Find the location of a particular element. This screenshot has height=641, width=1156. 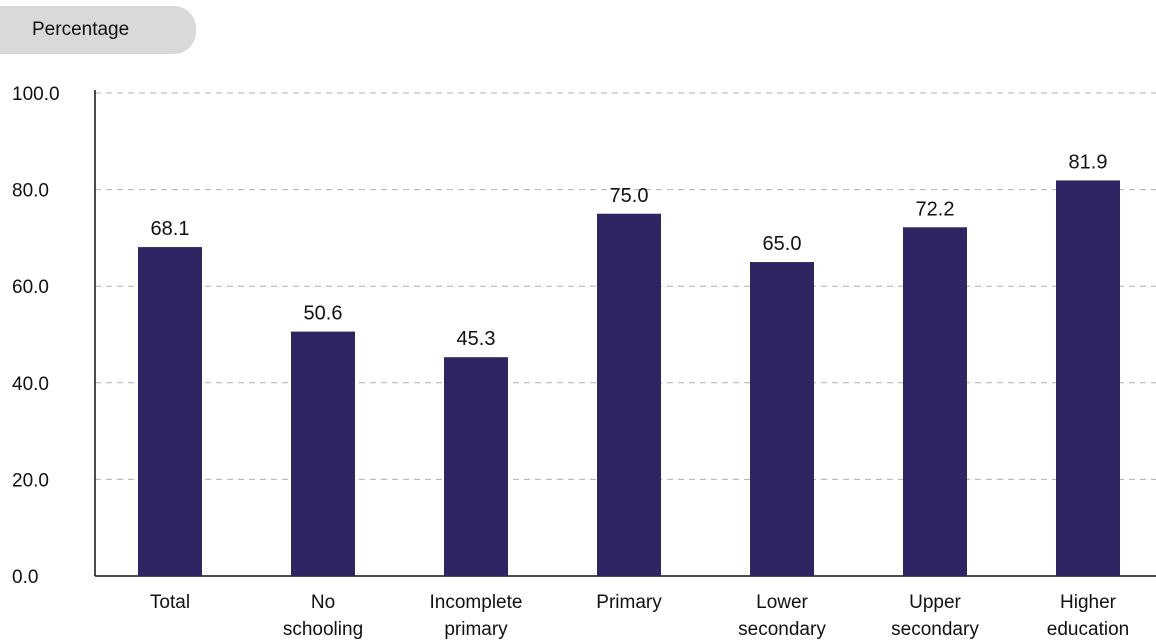

x-tick-label: Total is located at coordinates (170, 602).